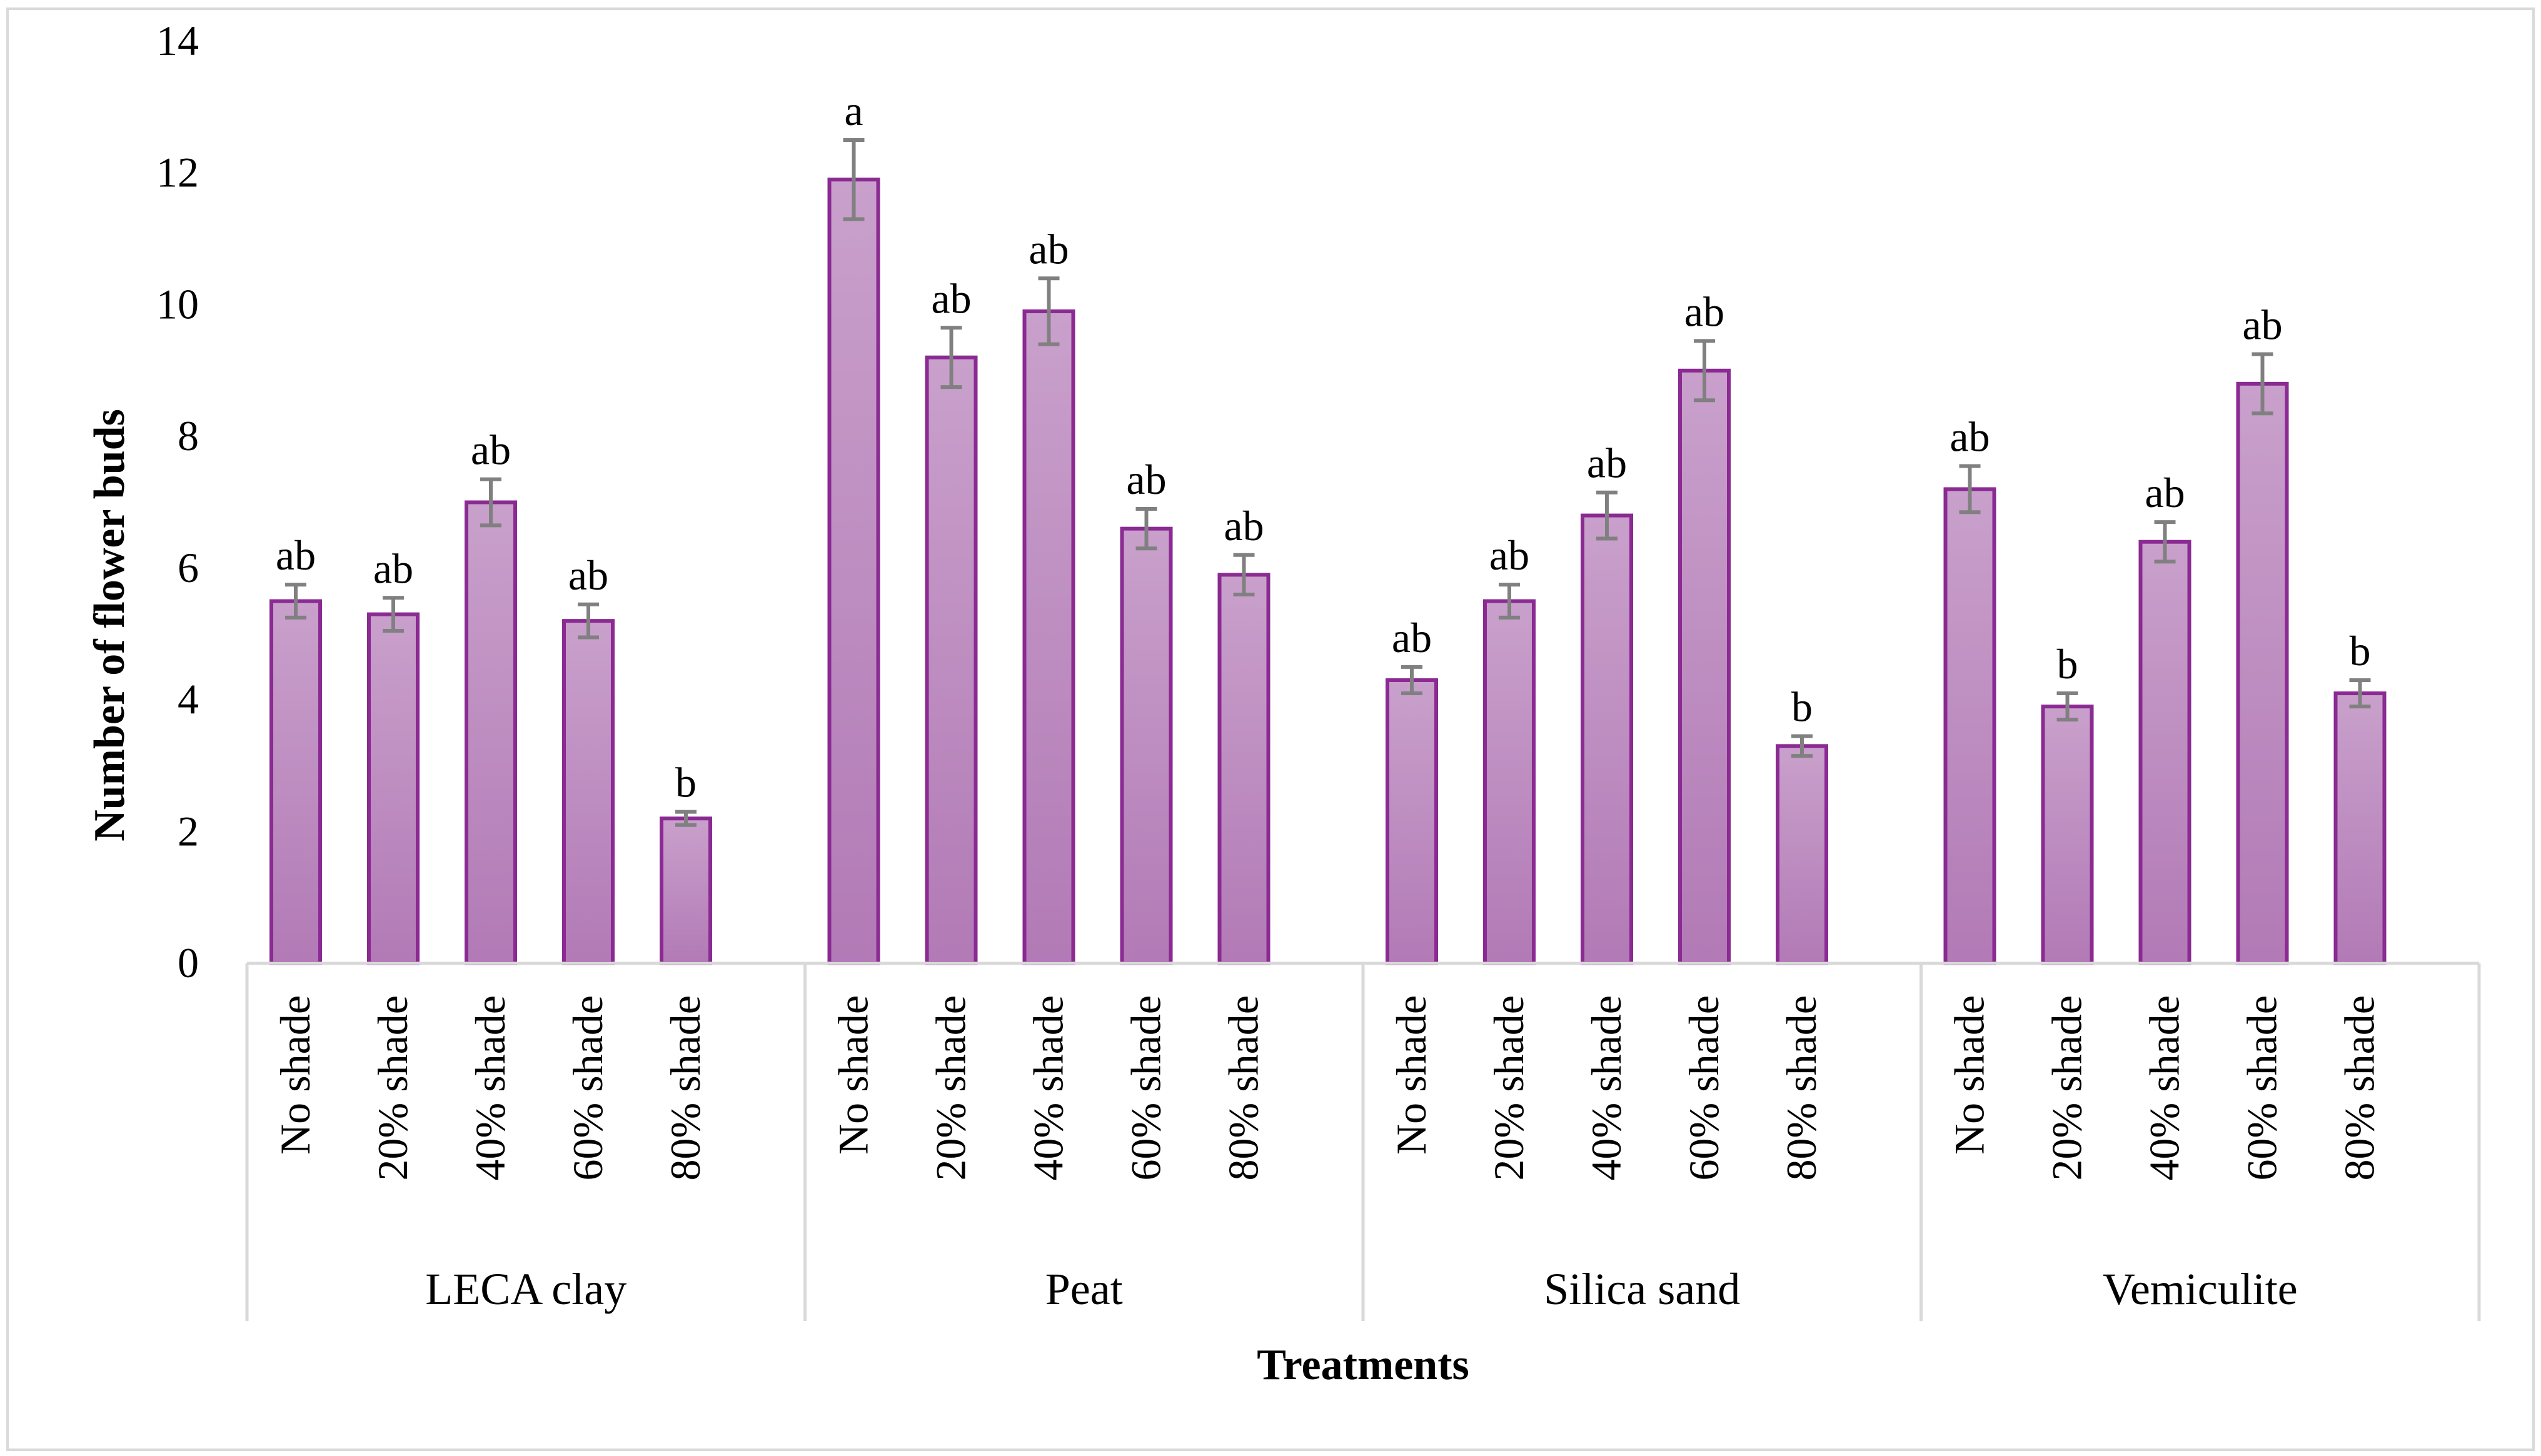 This screenshot has width=2541, height=1456. What do you see at coordinates (1363, 1365) in the screenshot?
I see `x-axis-title: Treatments` at bounding box center [1363, 1365].